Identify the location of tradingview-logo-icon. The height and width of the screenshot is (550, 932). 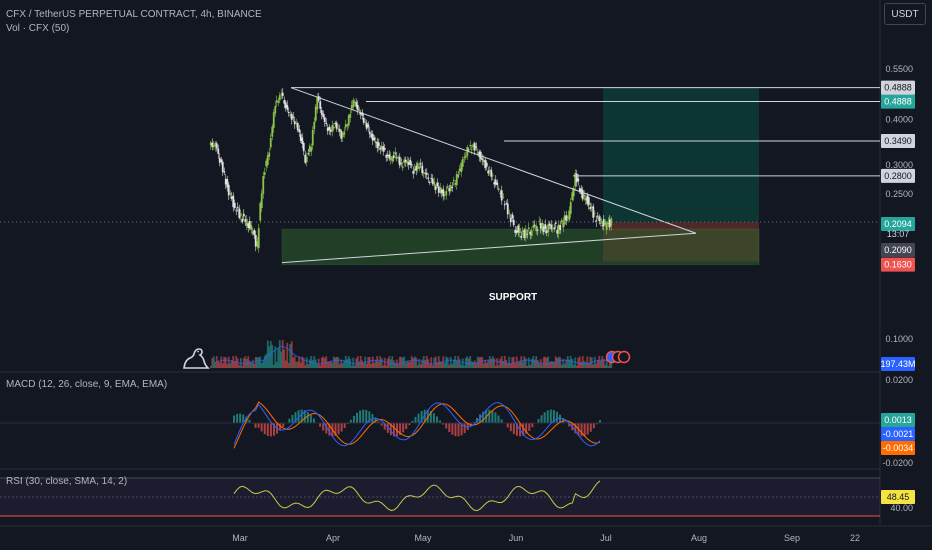
(197, 360).